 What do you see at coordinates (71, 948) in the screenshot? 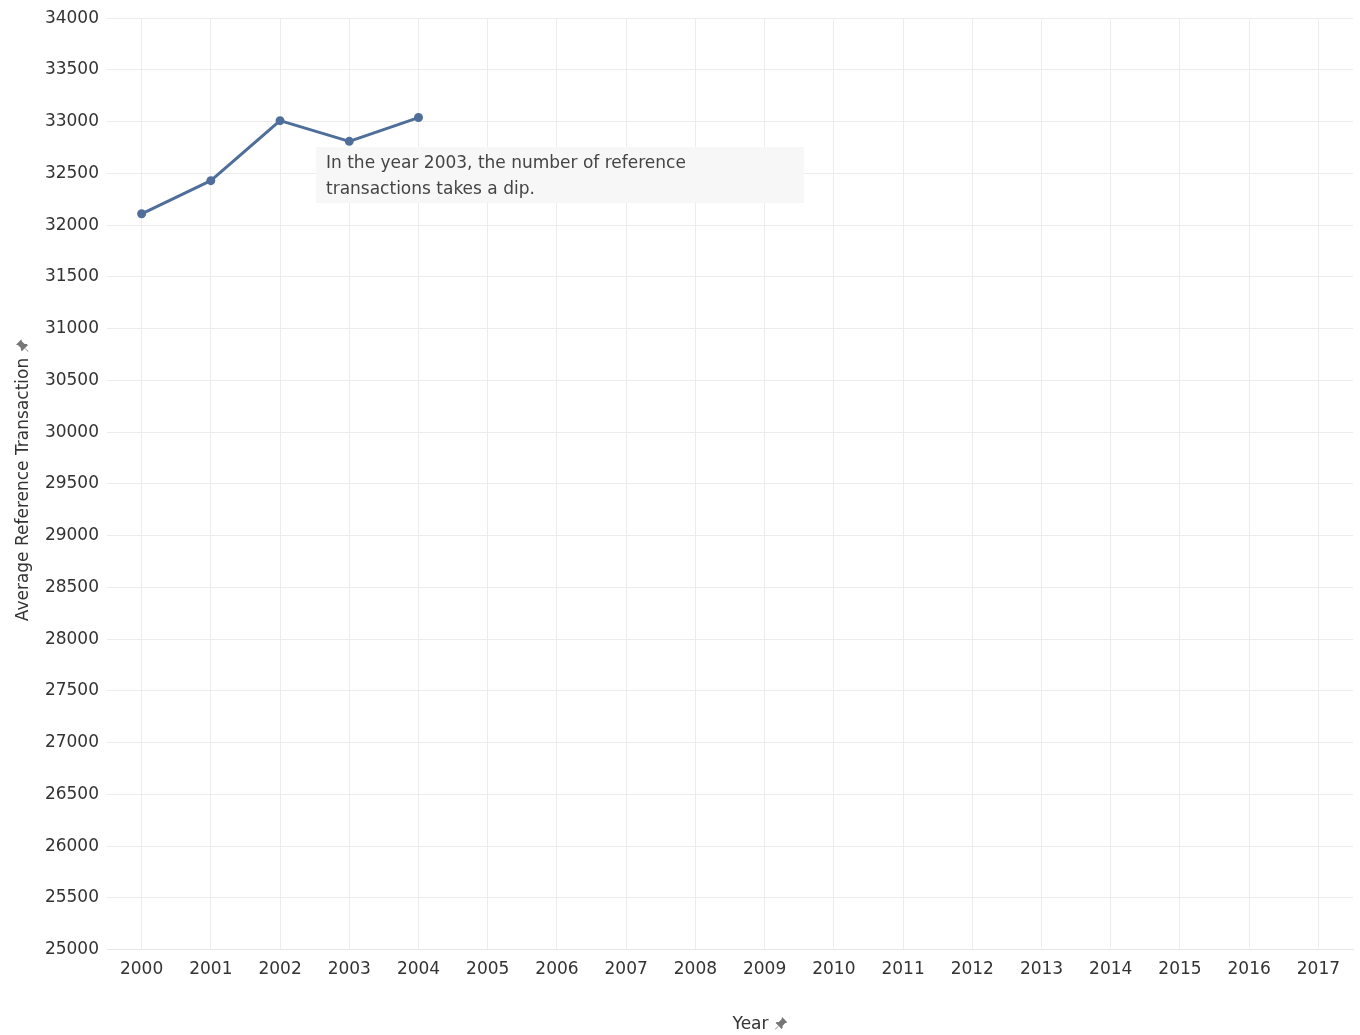
I see `y-tick-label: 25000` at bounding box center [71, 948].